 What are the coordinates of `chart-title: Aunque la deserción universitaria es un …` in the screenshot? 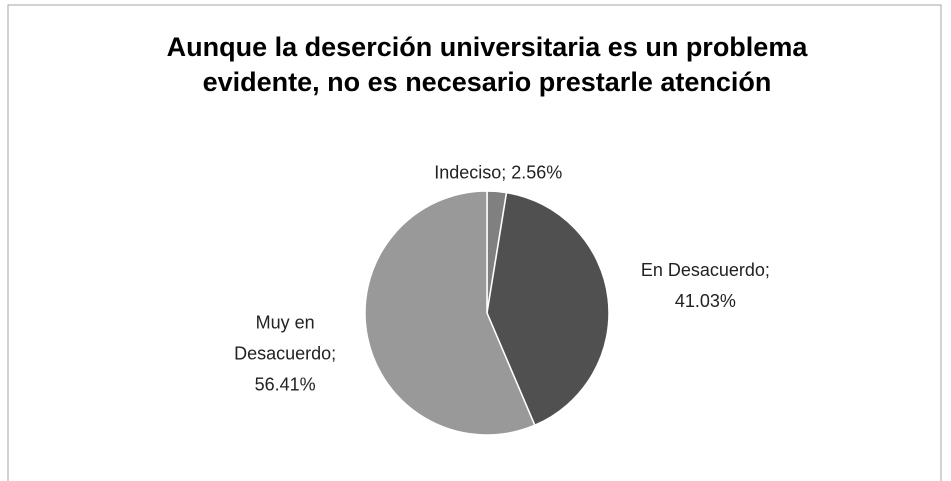 It's located at (487, 64).